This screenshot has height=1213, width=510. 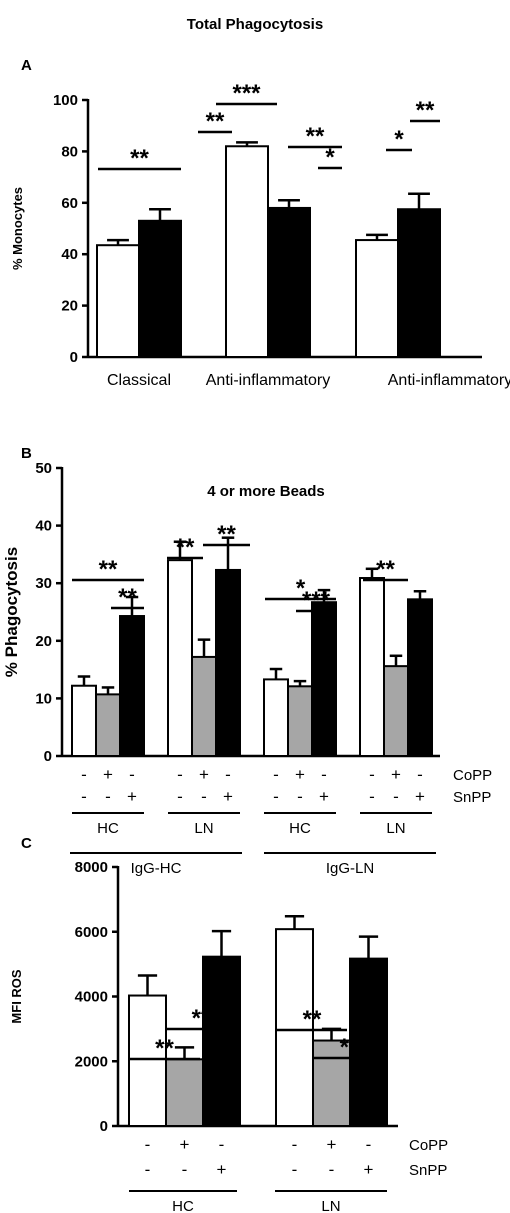 I want to click on supergroup-label: IgG-HC, so click(x=156, y=868).